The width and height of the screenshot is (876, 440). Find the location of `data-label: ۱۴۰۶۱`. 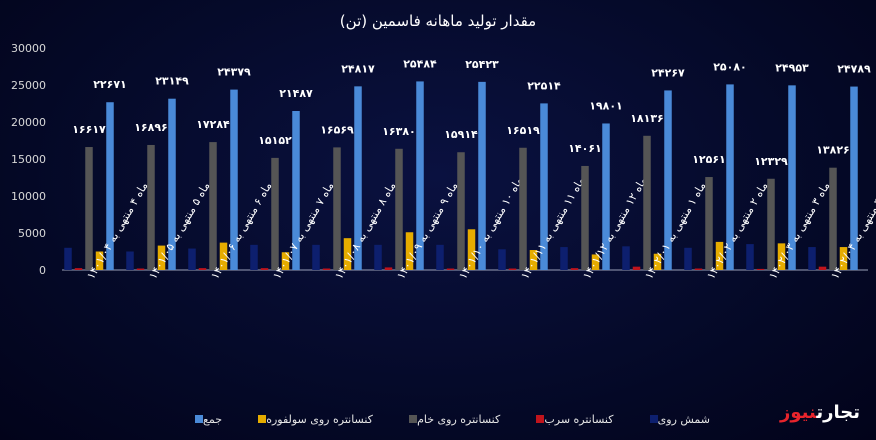

data-label: ۱۴۰۶۱ is located at coordinates (585, 148).